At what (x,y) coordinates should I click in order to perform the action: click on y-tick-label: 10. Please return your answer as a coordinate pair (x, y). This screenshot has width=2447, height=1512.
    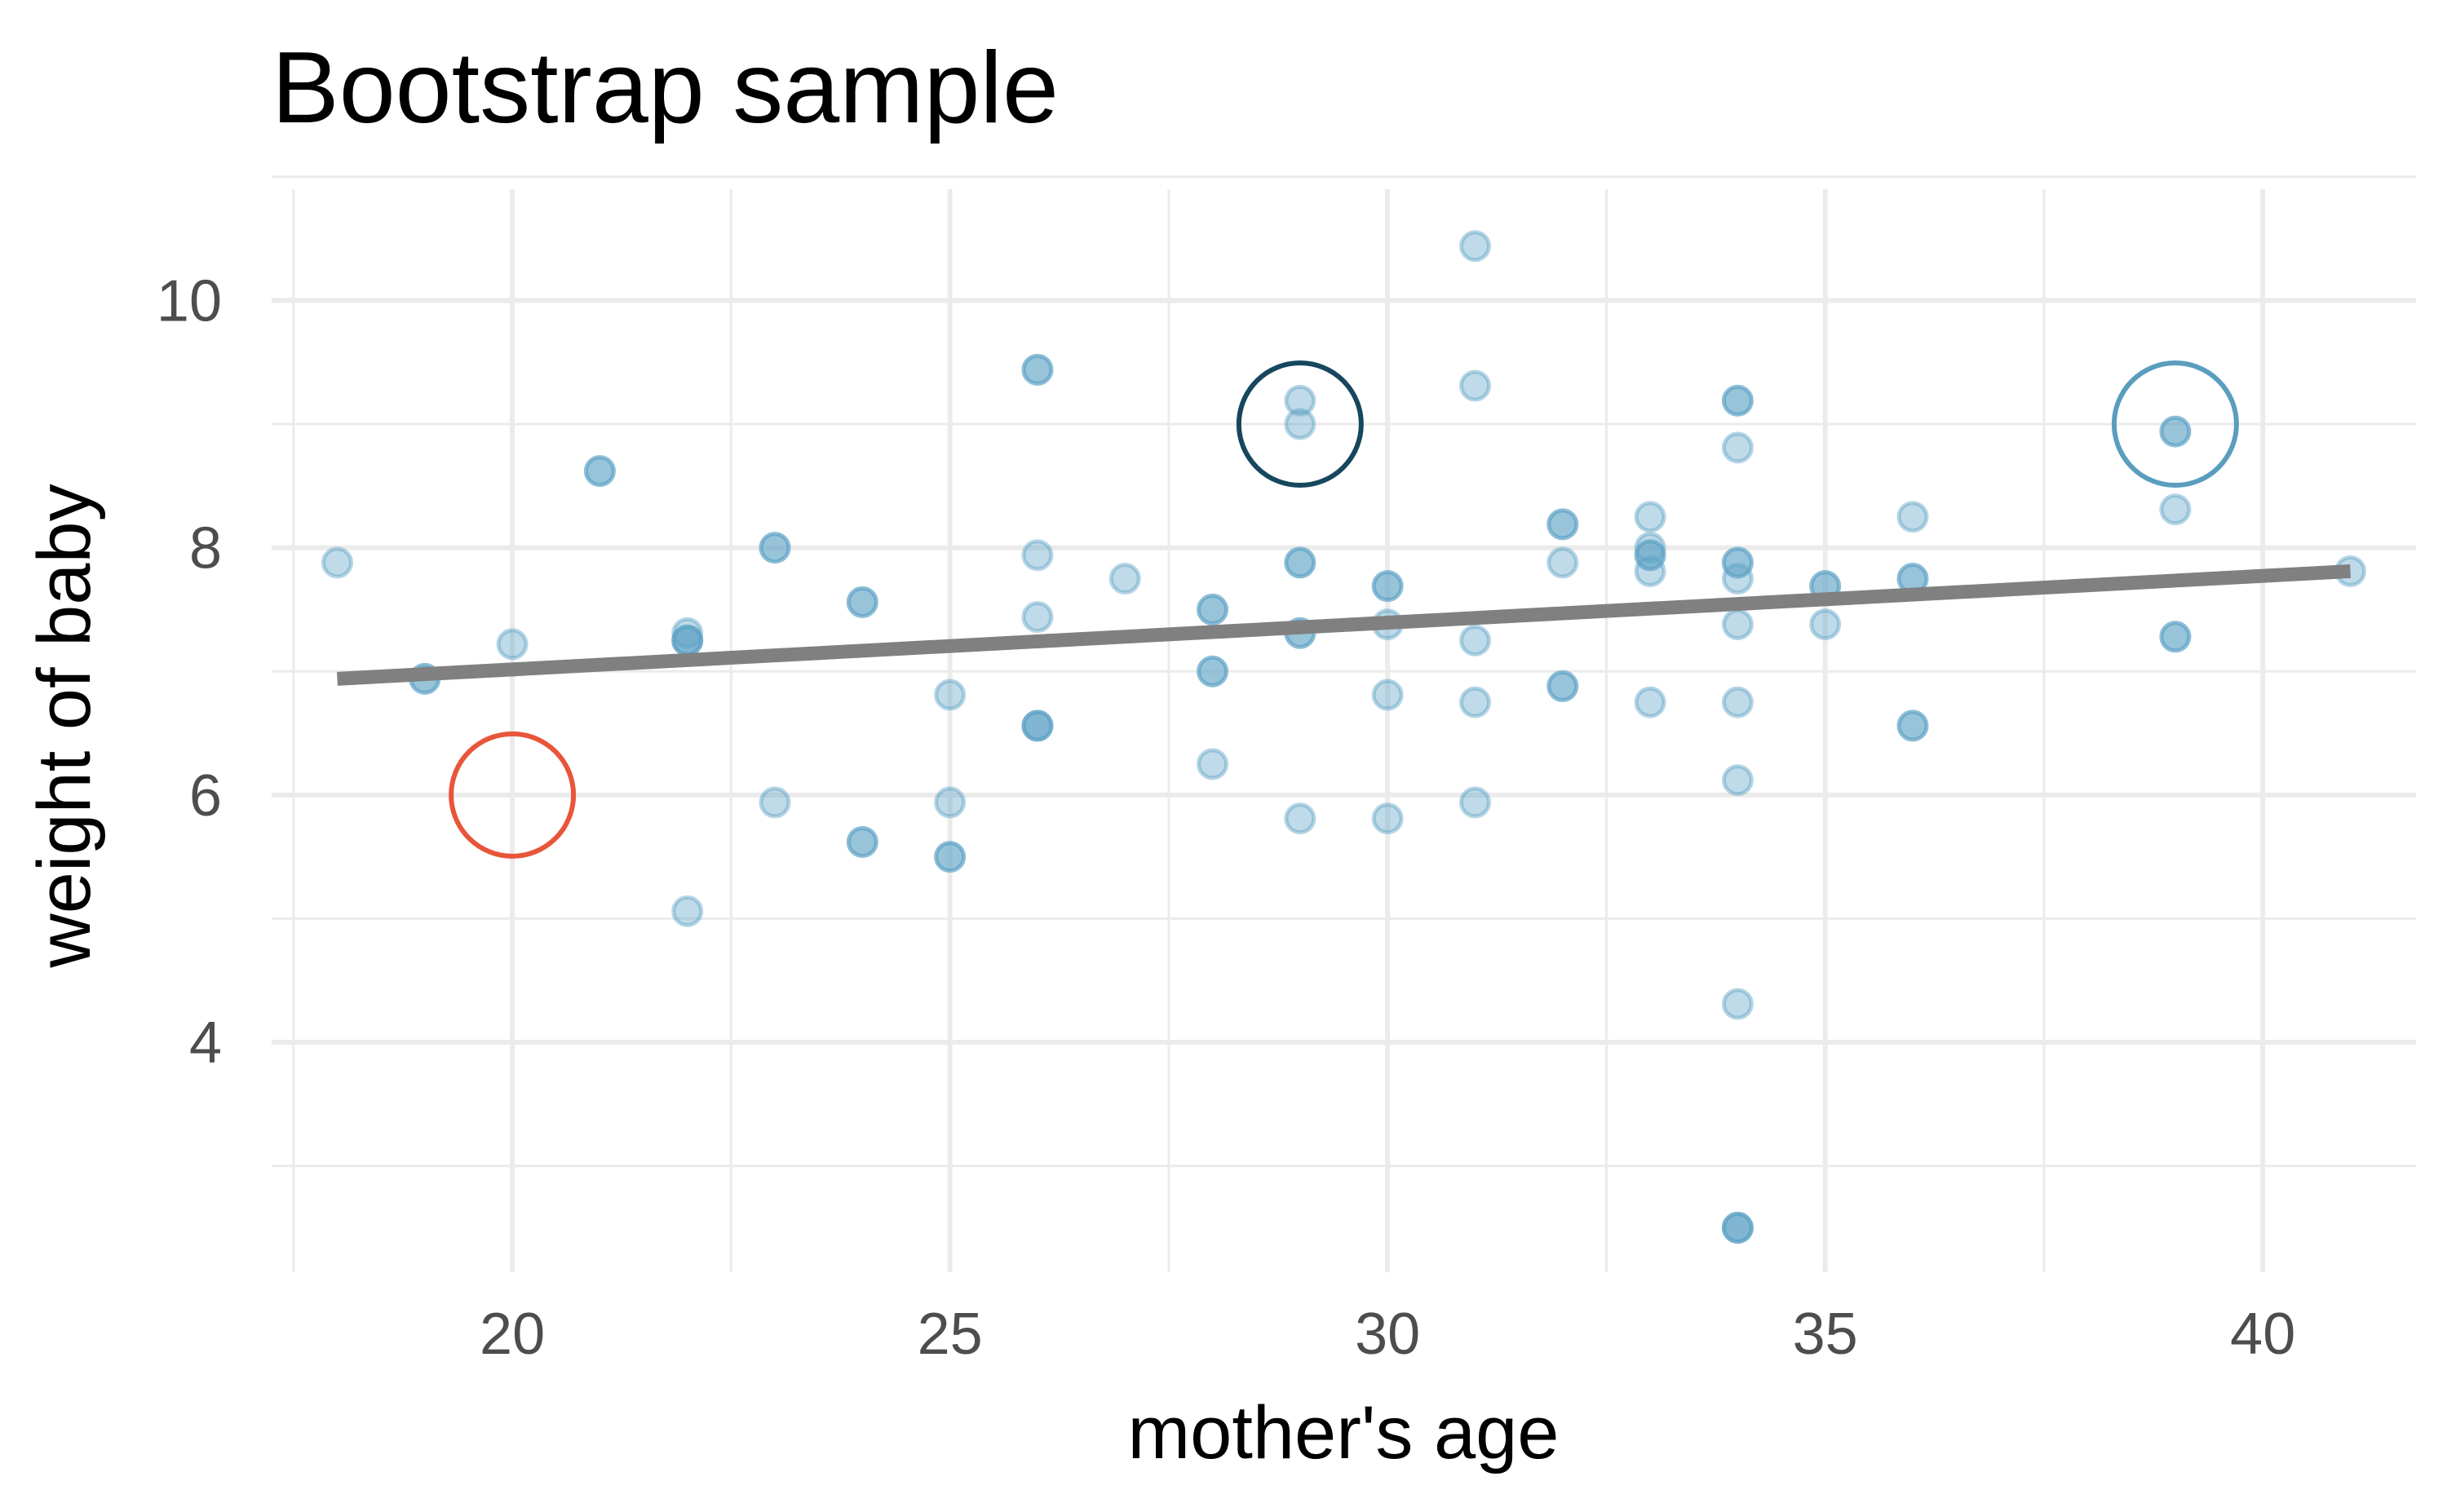
    Looking at the image, I should click on (189, 301).